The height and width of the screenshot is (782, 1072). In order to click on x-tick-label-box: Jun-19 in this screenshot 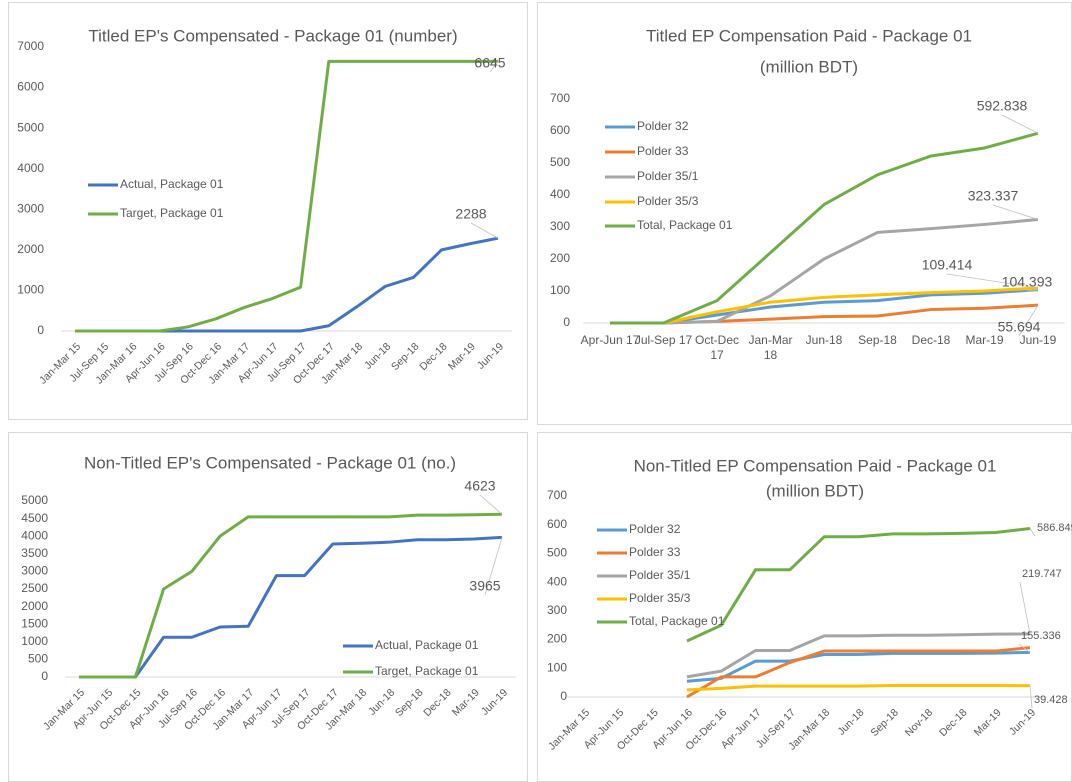, I will do `click(1038, 340)`.